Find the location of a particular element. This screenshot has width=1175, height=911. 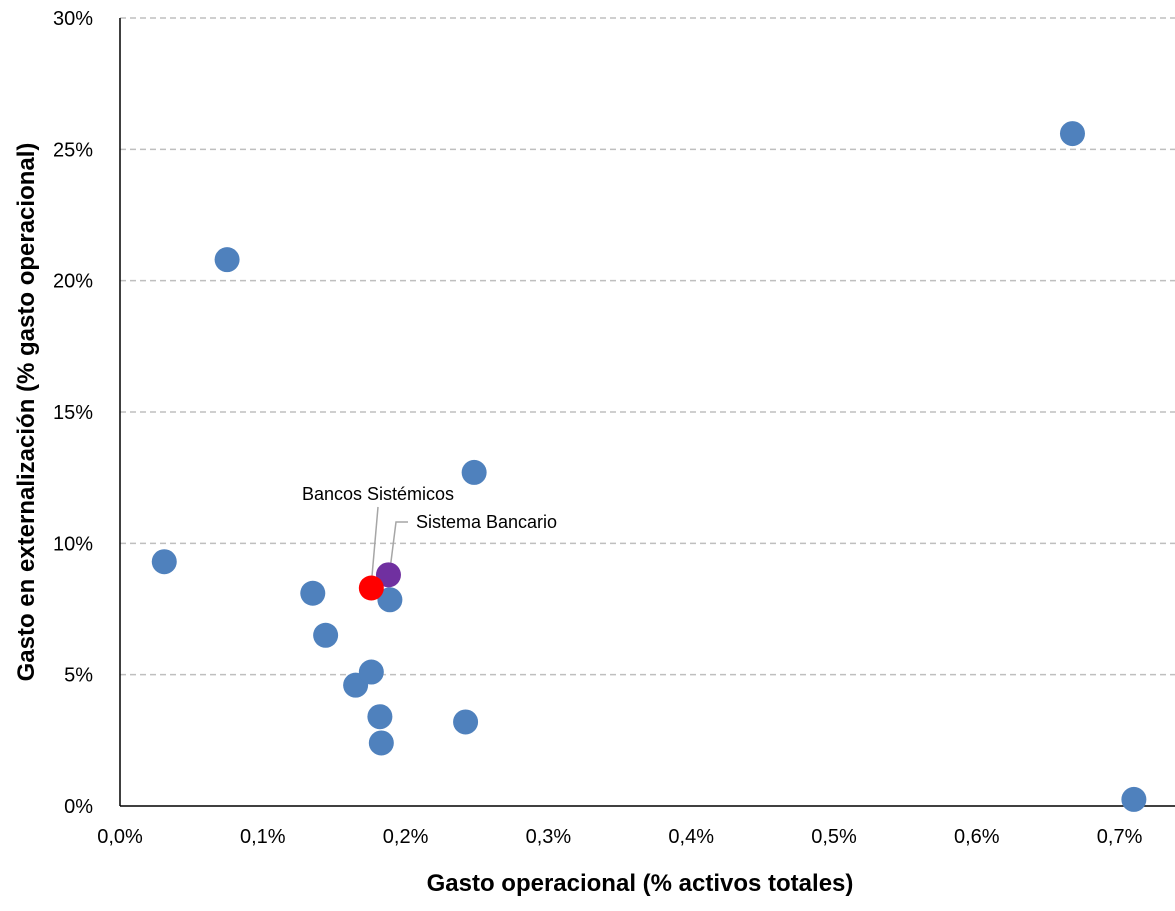

x-tick-label: 0,3% is located at coordinates (549, 837).